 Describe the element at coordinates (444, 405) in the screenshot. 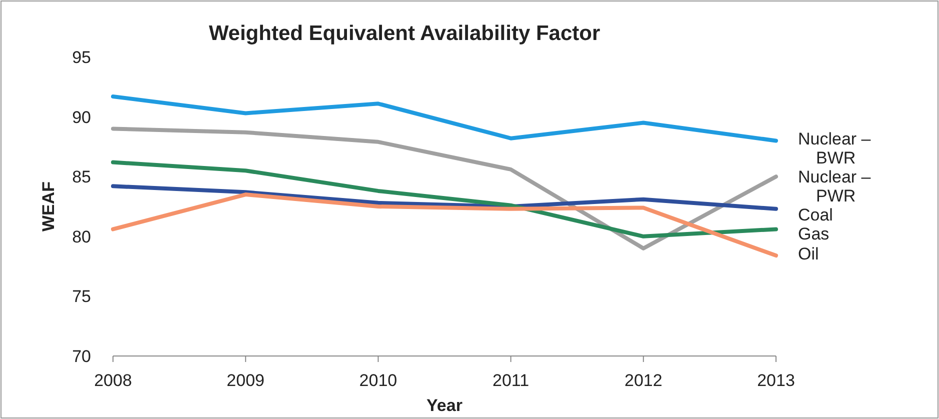

I see `x-axis-title: Year` at that location.